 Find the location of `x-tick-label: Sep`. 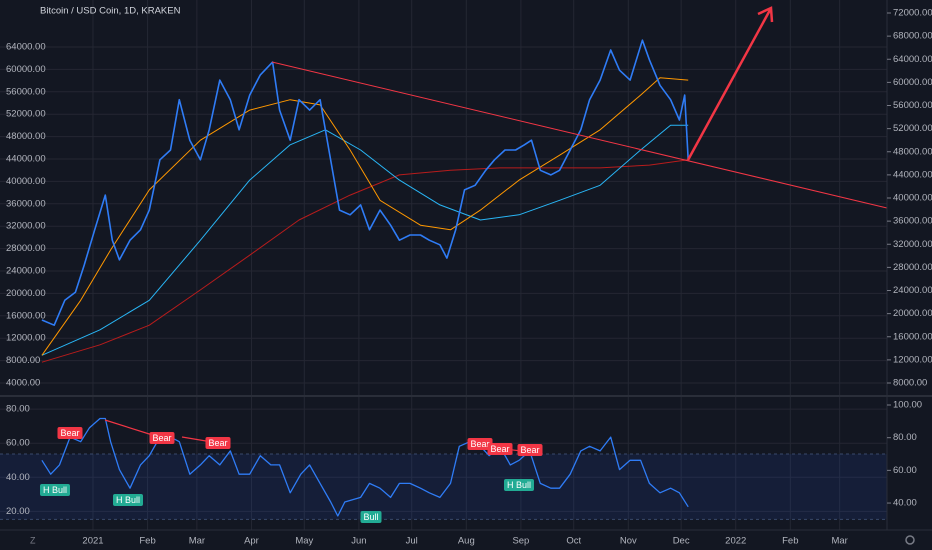

x-tick-label: Sep is located at coordinates (520, 541).